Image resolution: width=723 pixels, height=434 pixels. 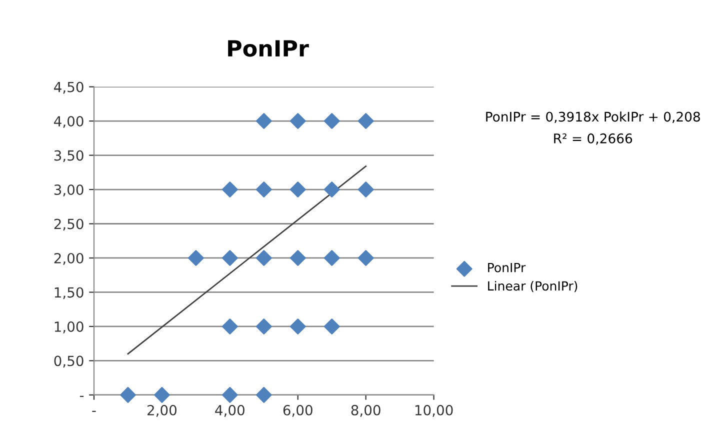 I want to click on y-tick-label: 4,00, so click(x=69, y=122).